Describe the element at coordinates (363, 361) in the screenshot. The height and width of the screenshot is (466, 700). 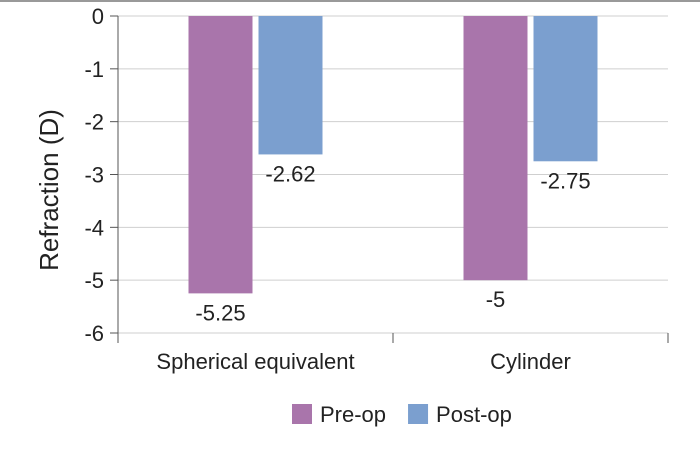
I see `category-labels: Spherical equivalent Cylinder` at that location.